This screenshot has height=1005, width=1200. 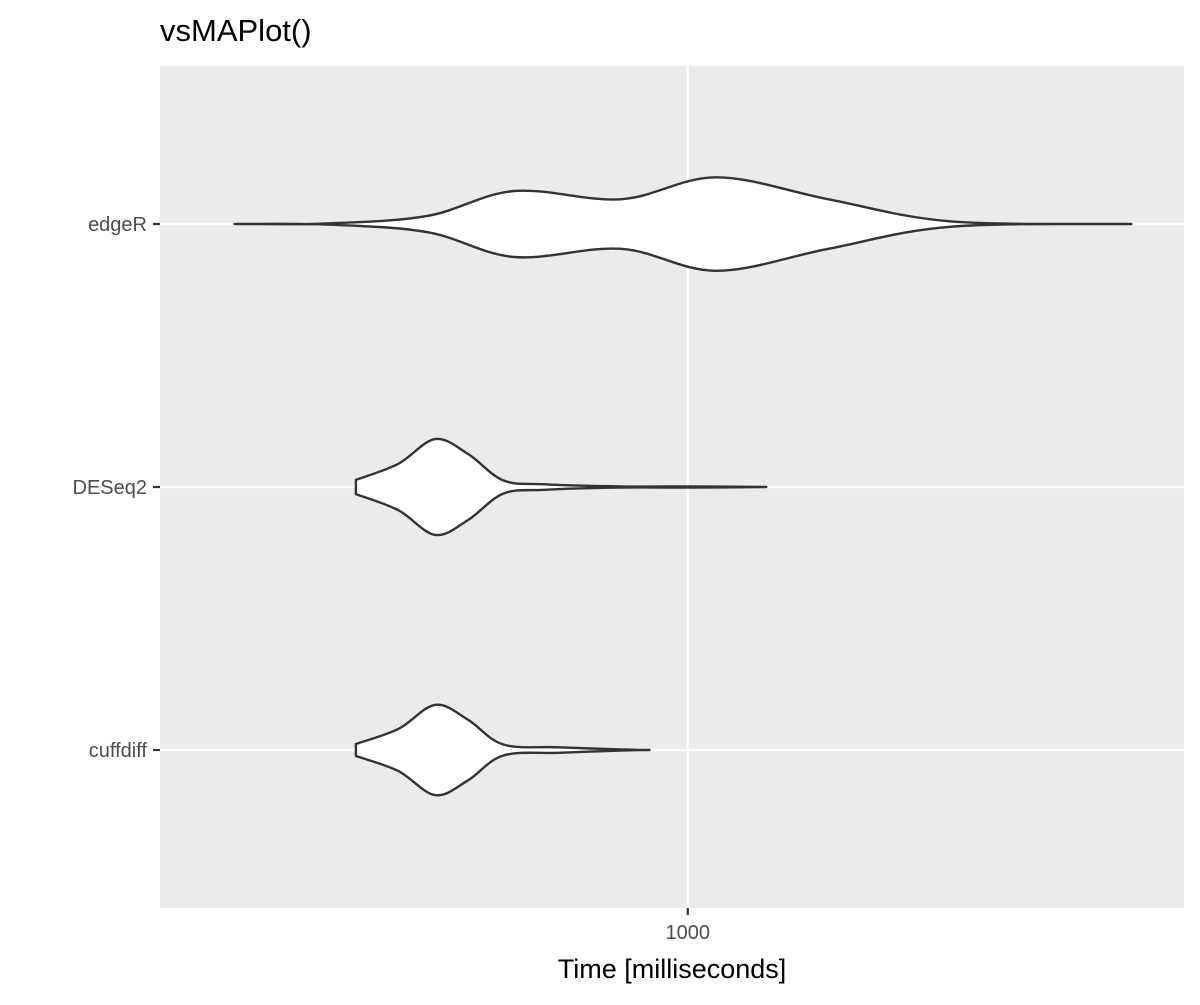 I want to click on violin-deseq2, so click(x=561, y=487).